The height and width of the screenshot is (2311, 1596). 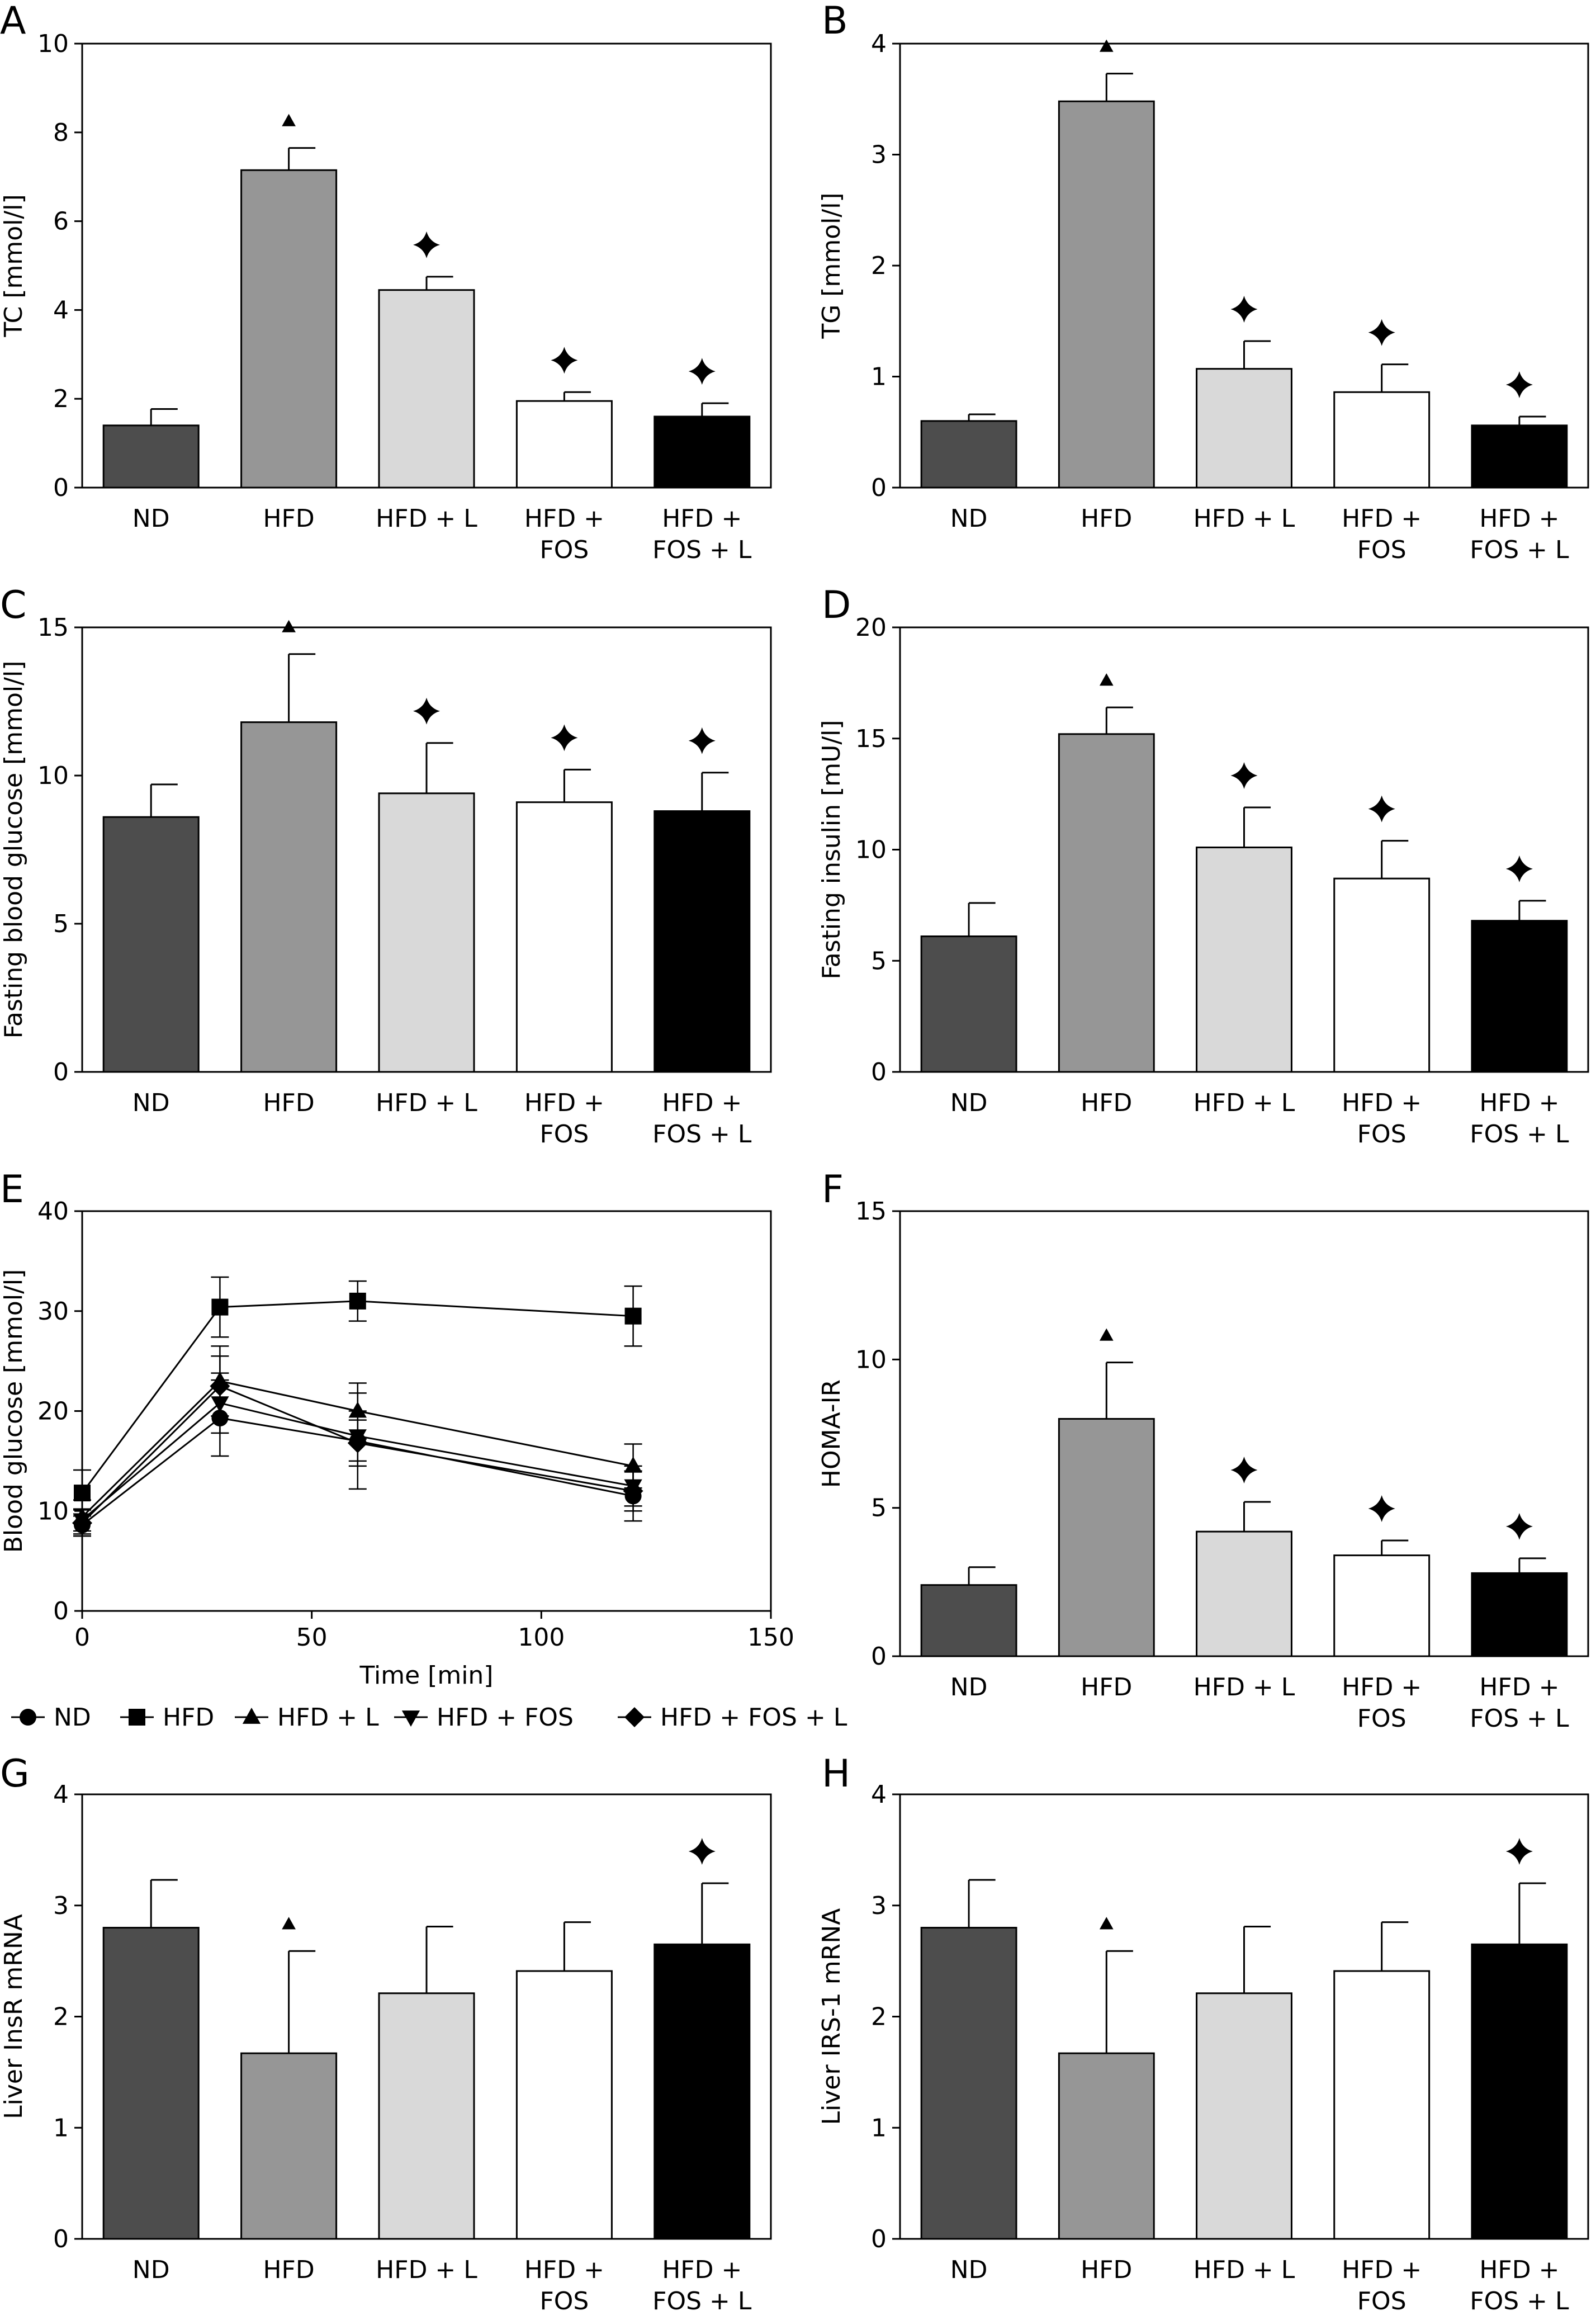 What do you see at coordinates (53, 628) in the screenshot?
I see `y-tick-label: 15` at bounding box center [53, 628].